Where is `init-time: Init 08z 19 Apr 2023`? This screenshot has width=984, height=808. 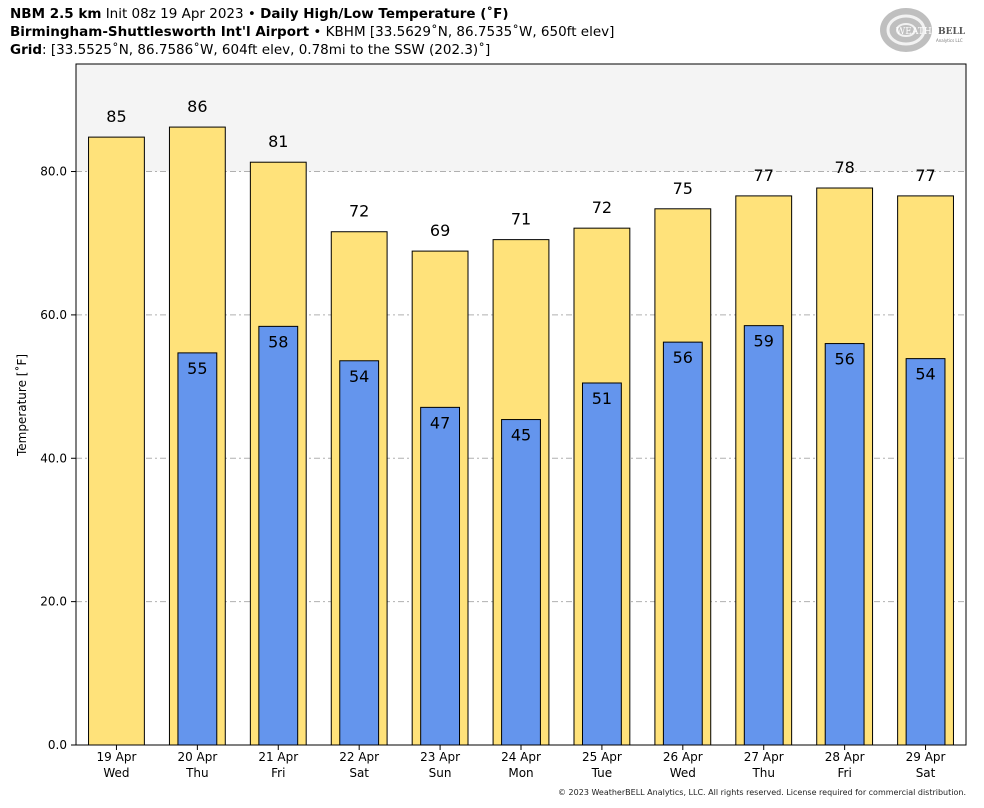 init-time: Init 08z 19 Apr 2023 is located at coordinates (174, 14).